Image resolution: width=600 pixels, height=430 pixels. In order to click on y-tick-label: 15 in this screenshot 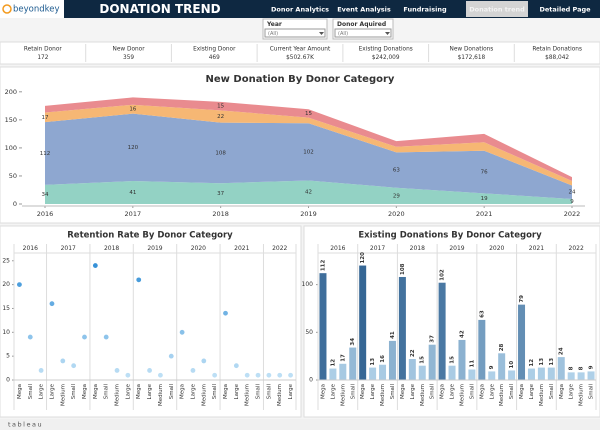, I will do `click(6, 308)`.